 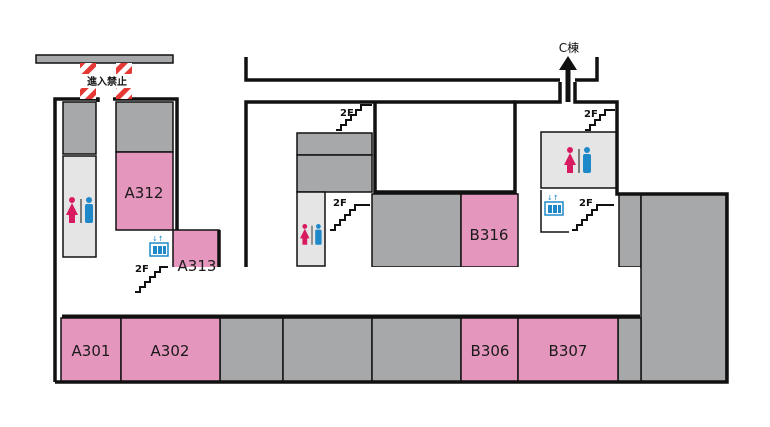 I want to click on stairs-2f-label-east-upper: 2F, so click(x=591, y=114).